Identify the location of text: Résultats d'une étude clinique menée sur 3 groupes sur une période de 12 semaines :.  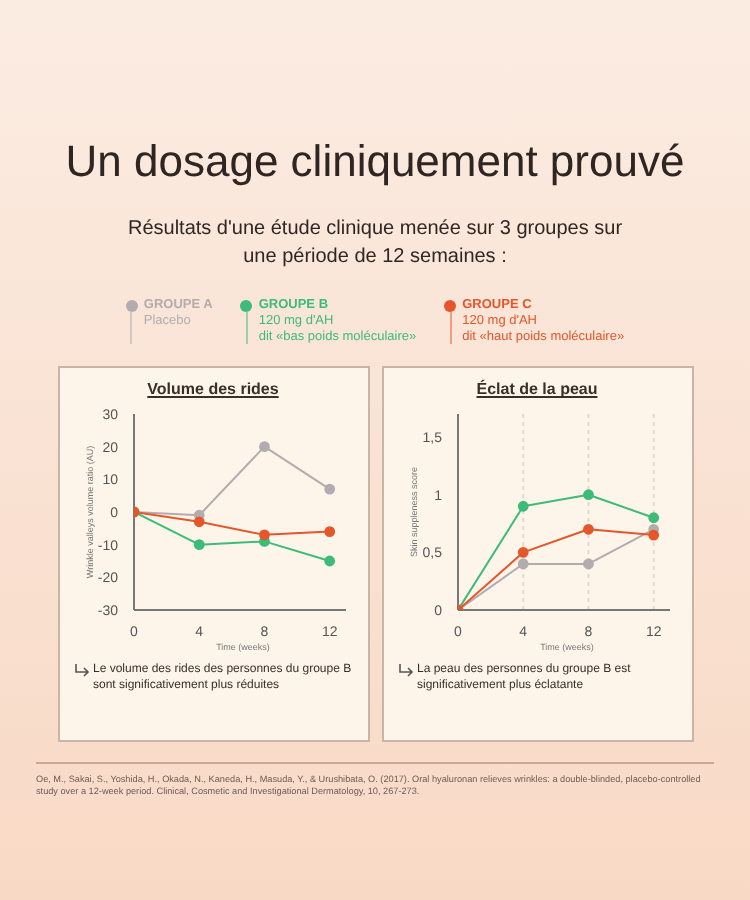
(375, 243).